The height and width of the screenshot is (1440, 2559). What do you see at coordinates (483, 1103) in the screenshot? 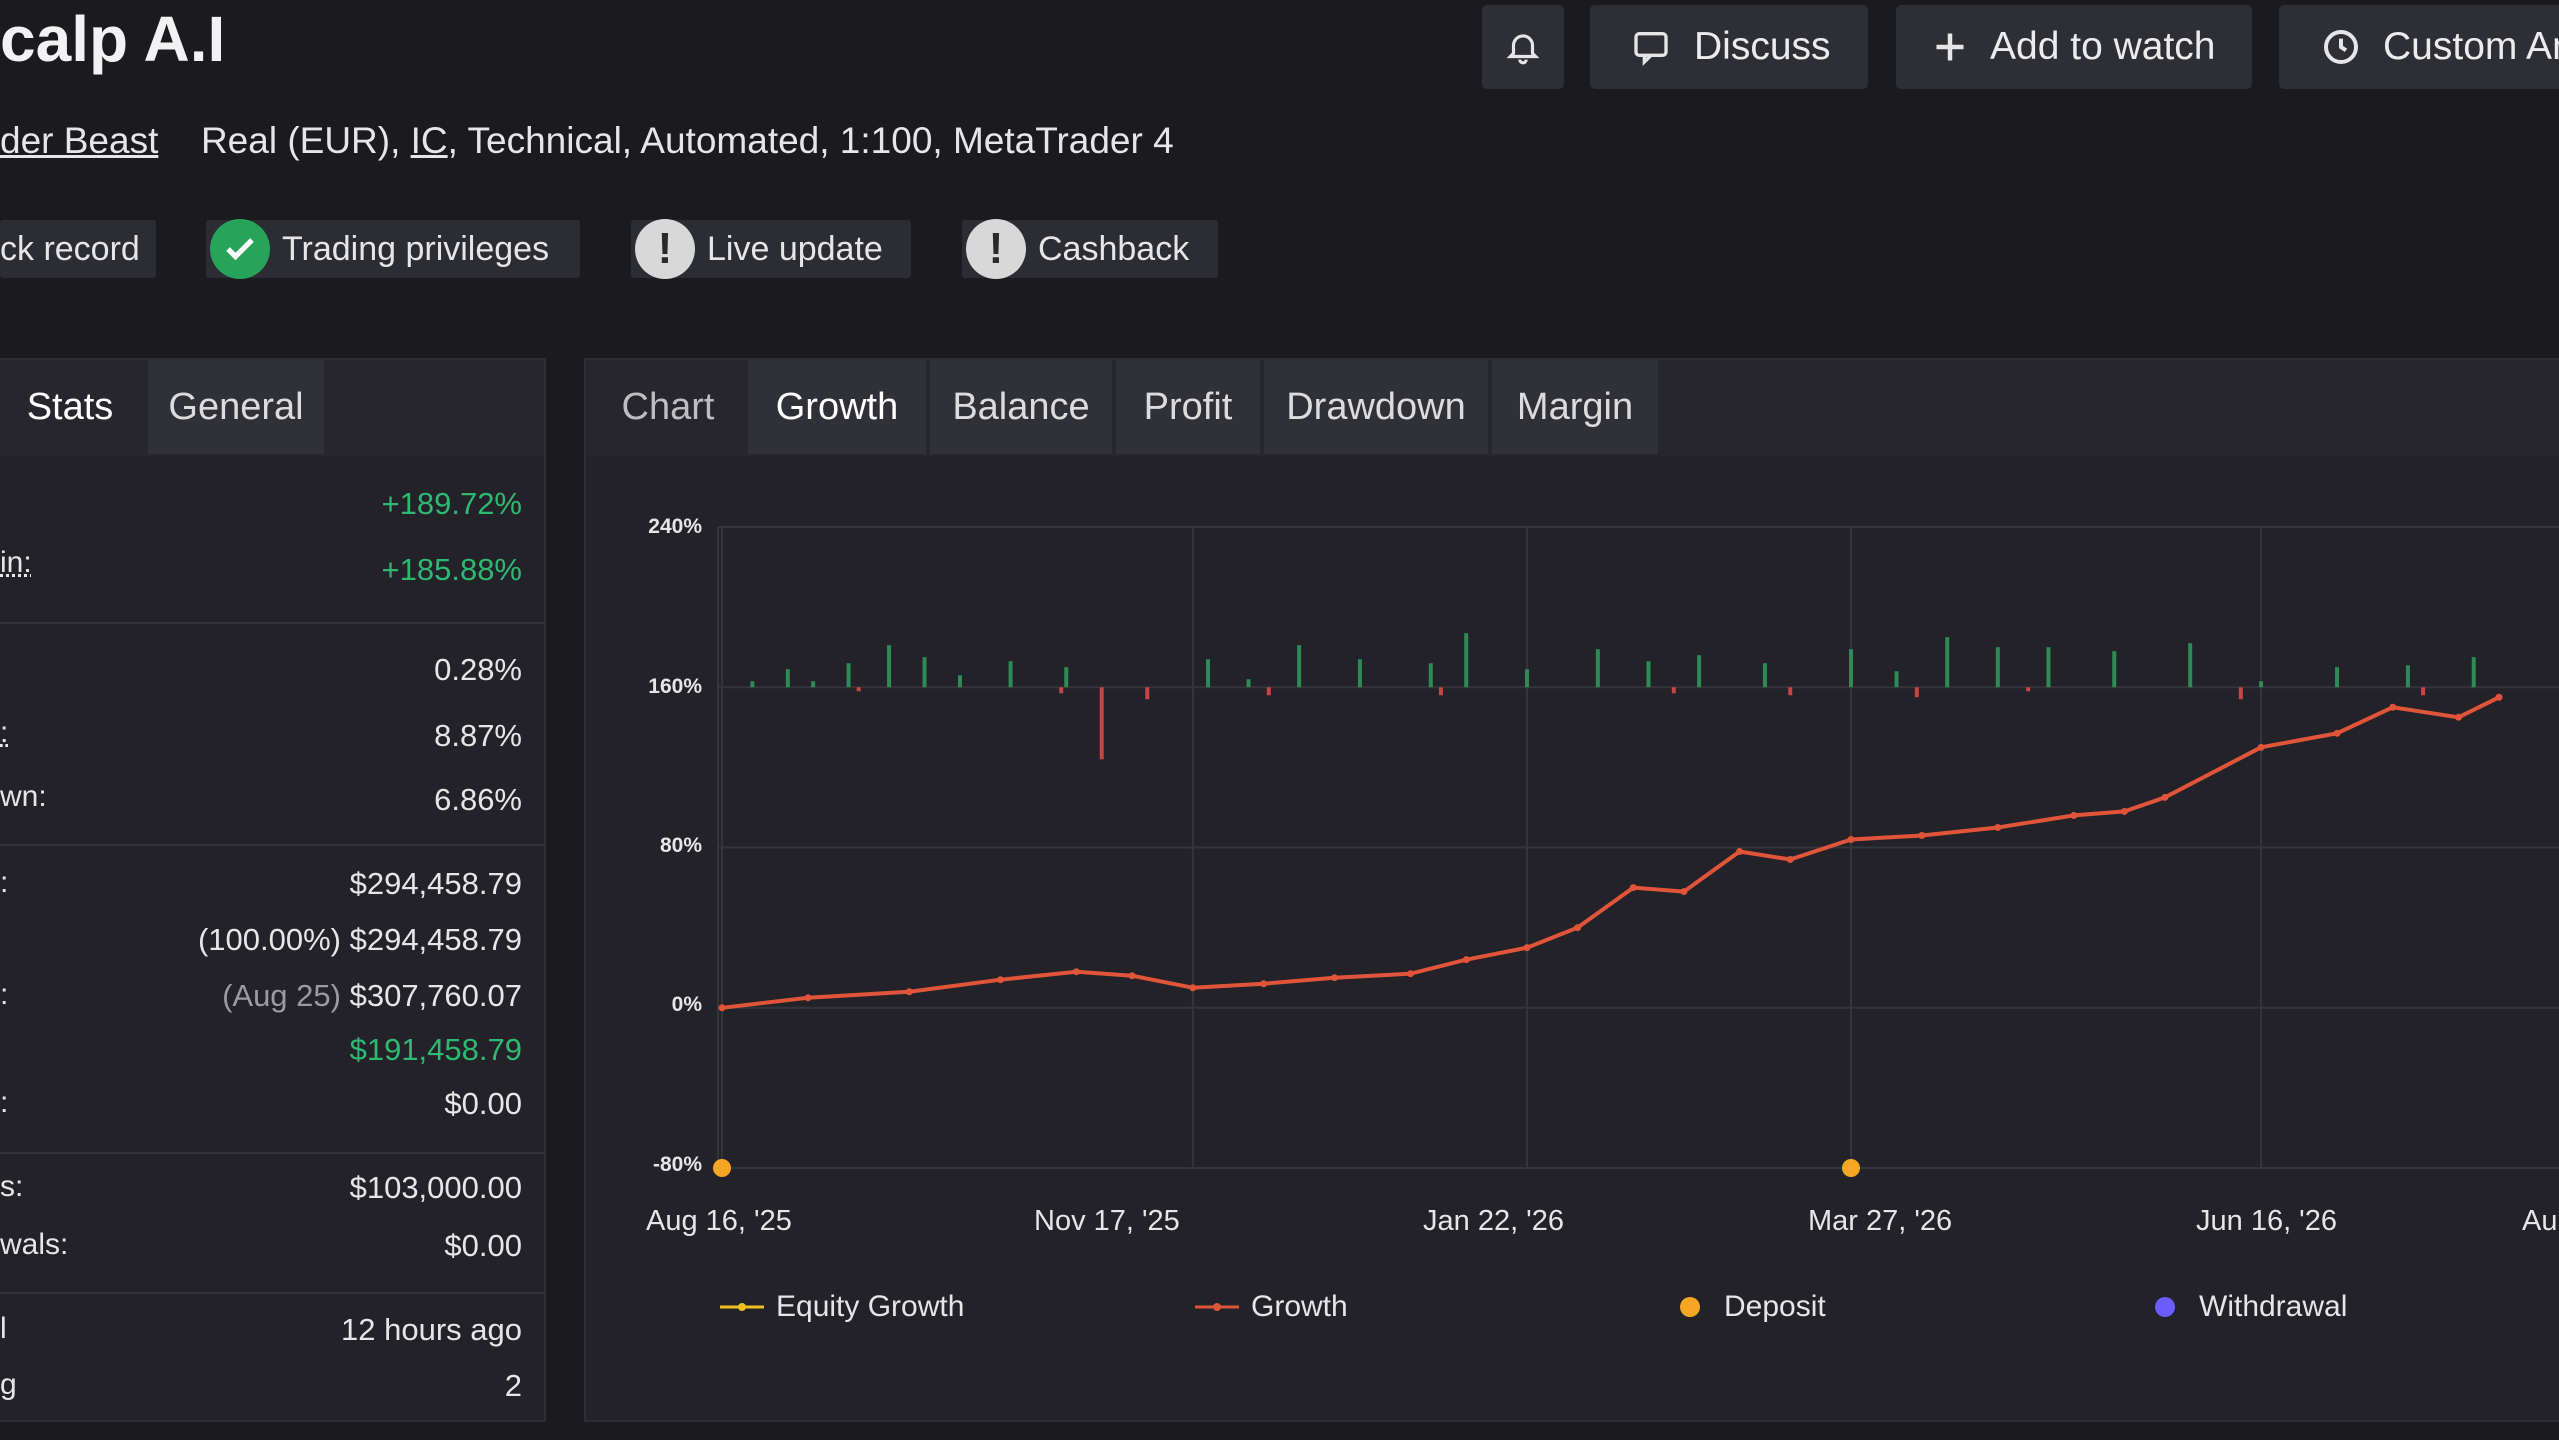
I see `stat-interest-value: $0.00` at bounding box center [483, 1103].